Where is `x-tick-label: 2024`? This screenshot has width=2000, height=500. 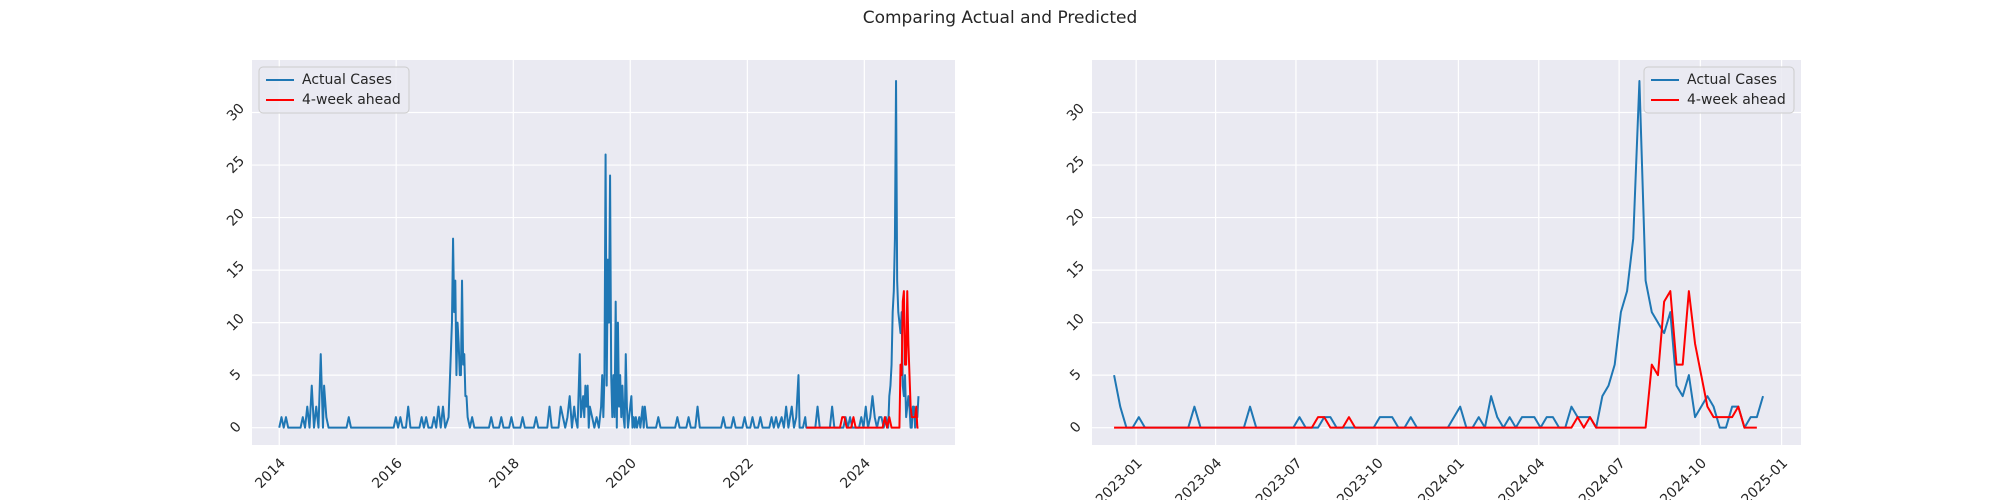
x-tick-label: 2024 is located at coordinates (855, 473).